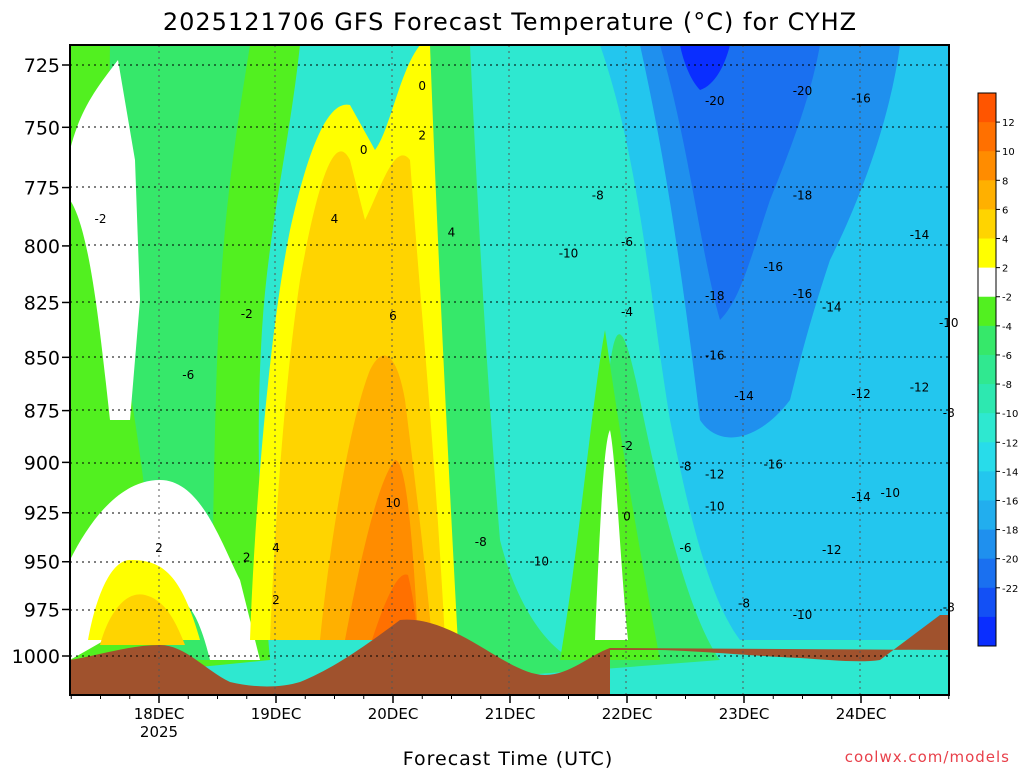  What do you see at coordinates (508, 758) in the screenshot?
I see `x-axis-label: Forecast Time (UTC)` at bounding box center [508, 758].